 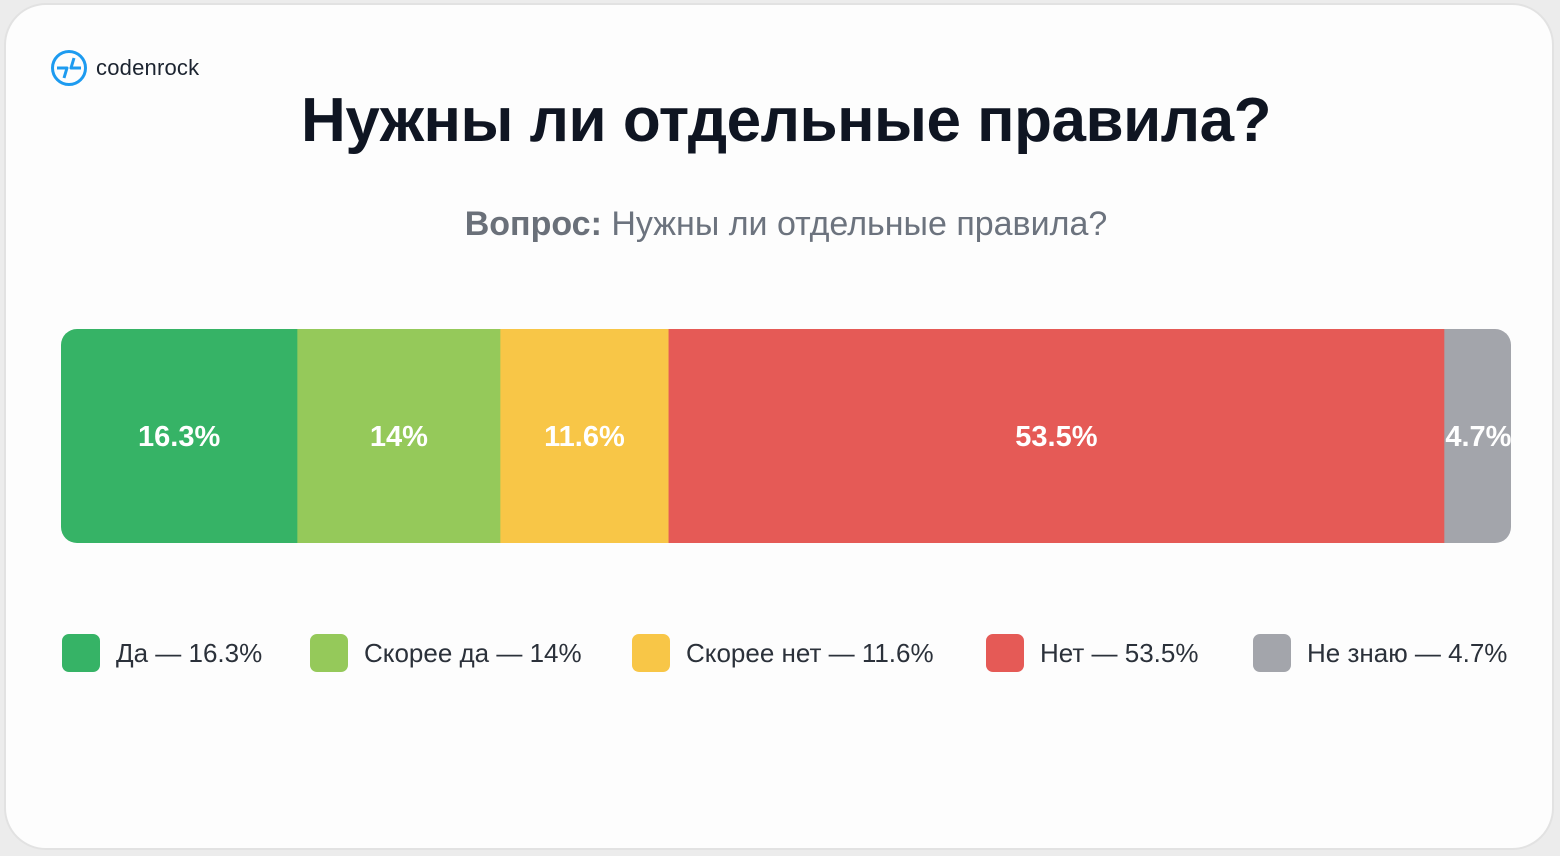 What do you see at coordinates (69, 68) in the screenshot?
I see `codenrock-logo-icon` at bounding box center [69, 68].